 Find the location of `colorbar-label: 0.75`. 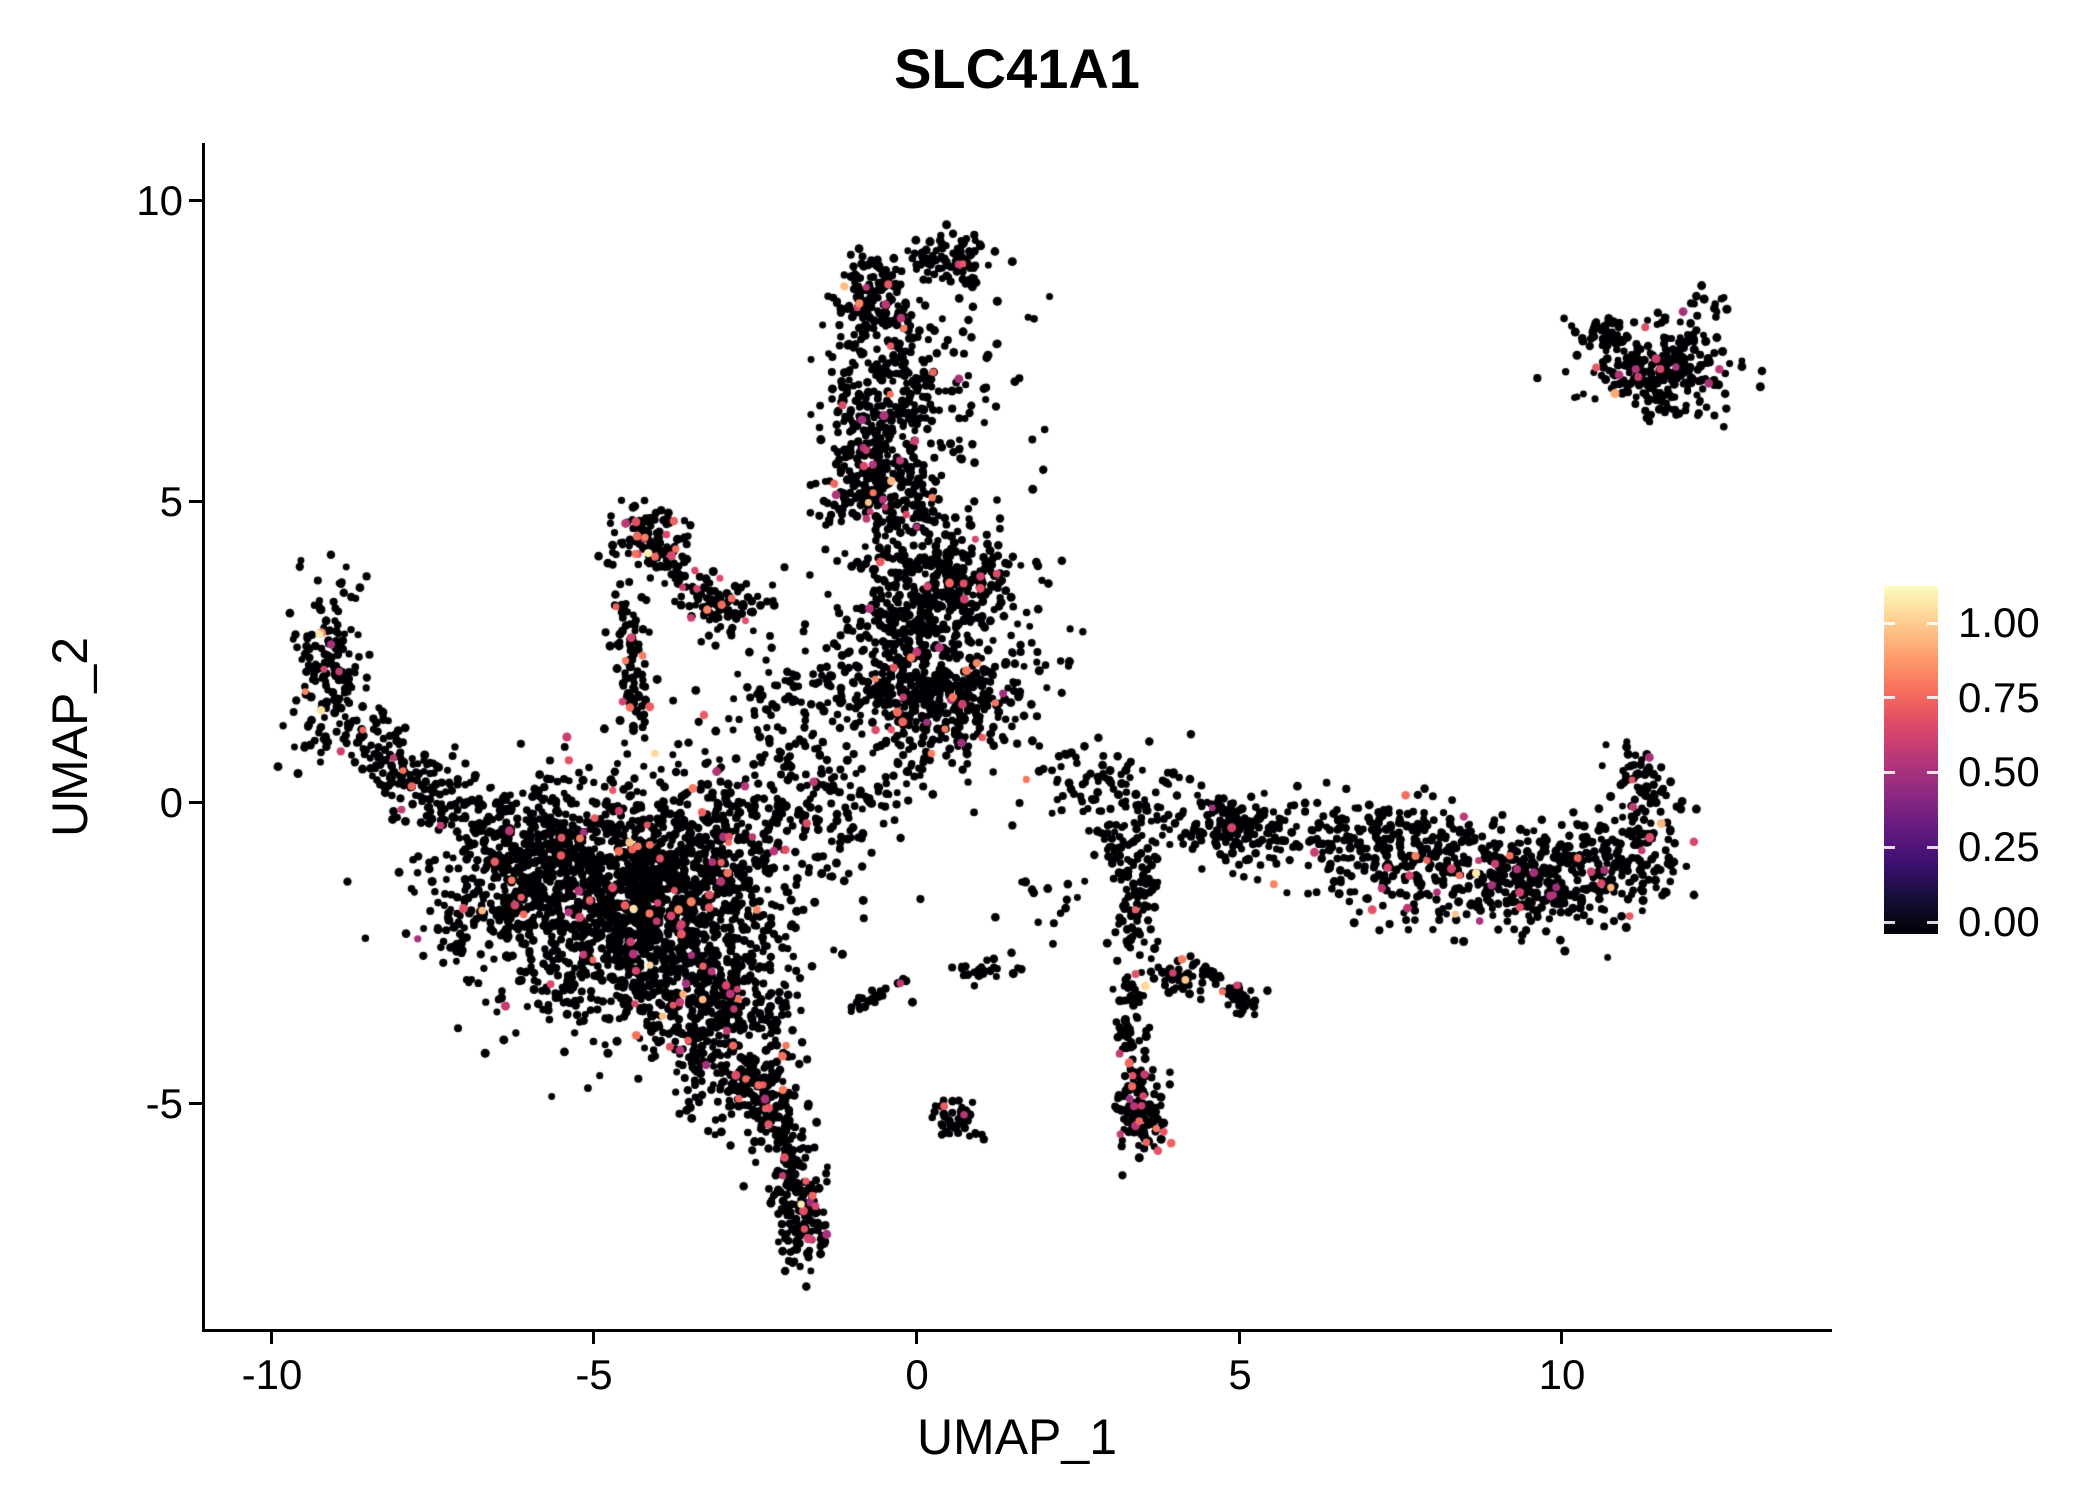

colorbar-label: 0.75 is located at coordinates (1999, 697).